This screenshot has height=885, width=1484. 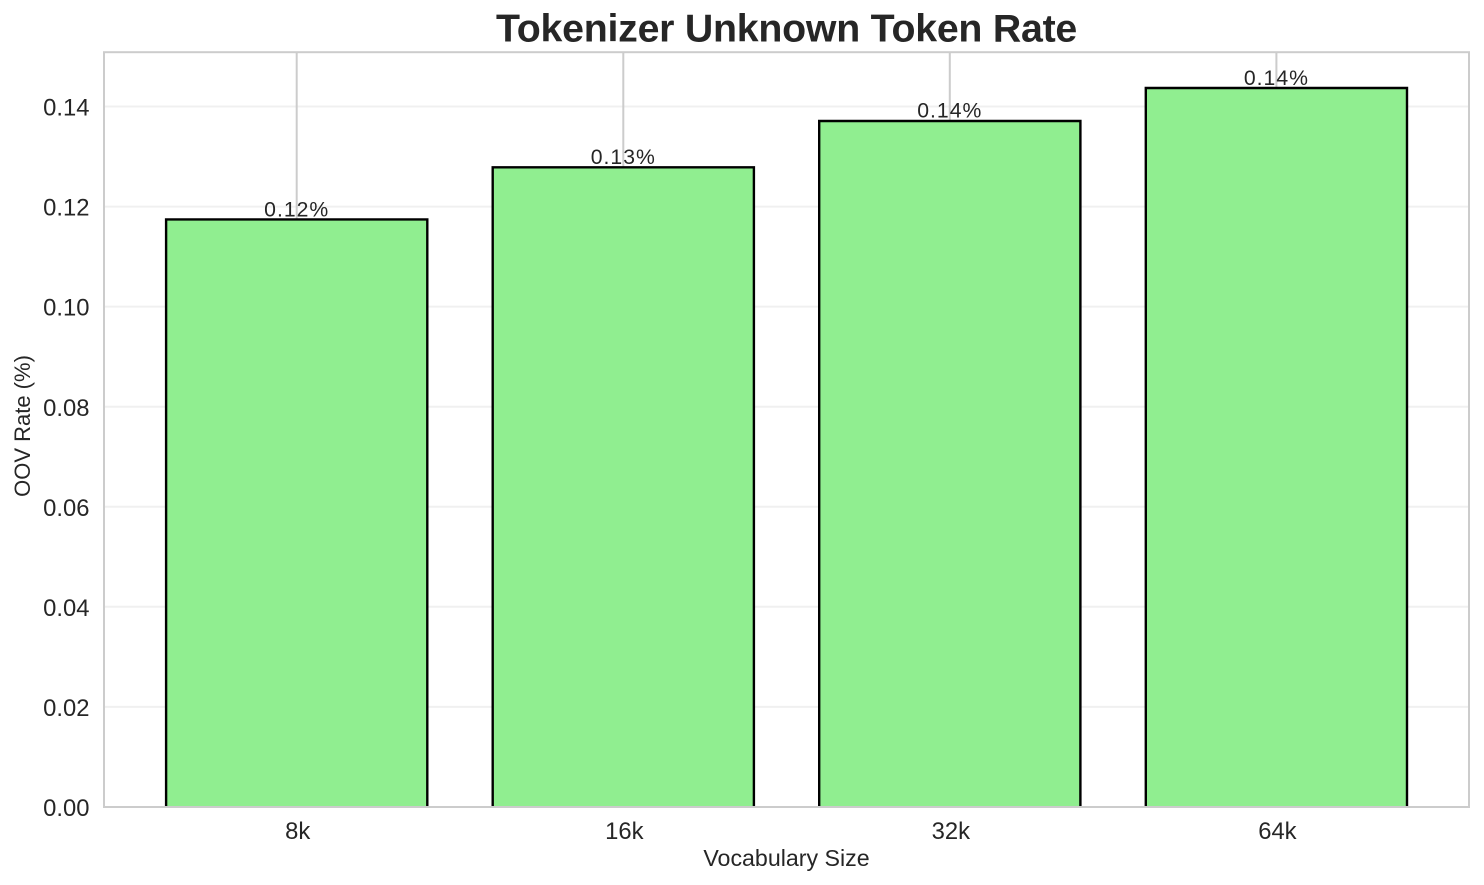 I want to click on svg-text: 32k, so click(x=951, y=831).